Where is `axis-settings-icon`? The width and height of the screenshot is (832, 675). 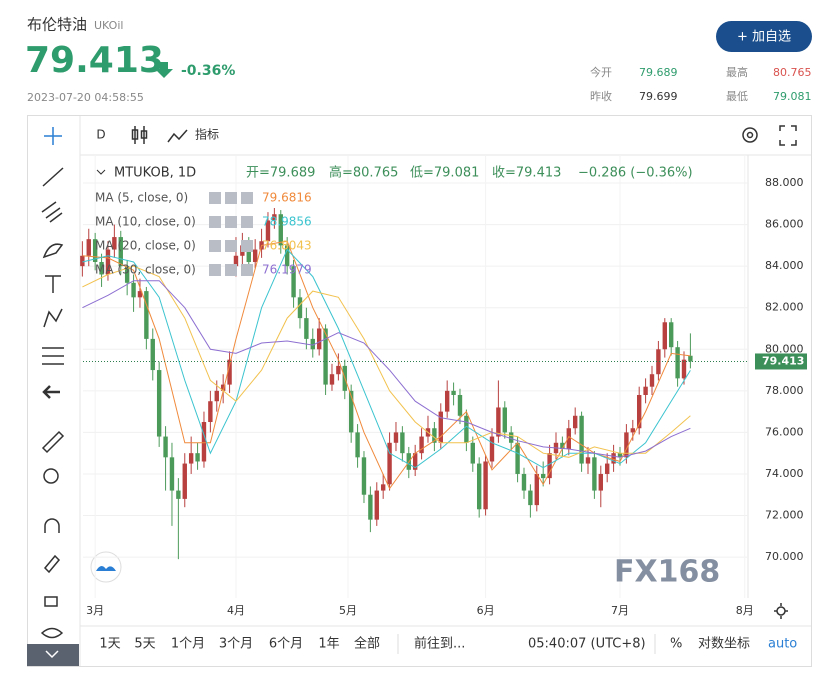 axis-settings-icon is located at coordinates (781, 611).